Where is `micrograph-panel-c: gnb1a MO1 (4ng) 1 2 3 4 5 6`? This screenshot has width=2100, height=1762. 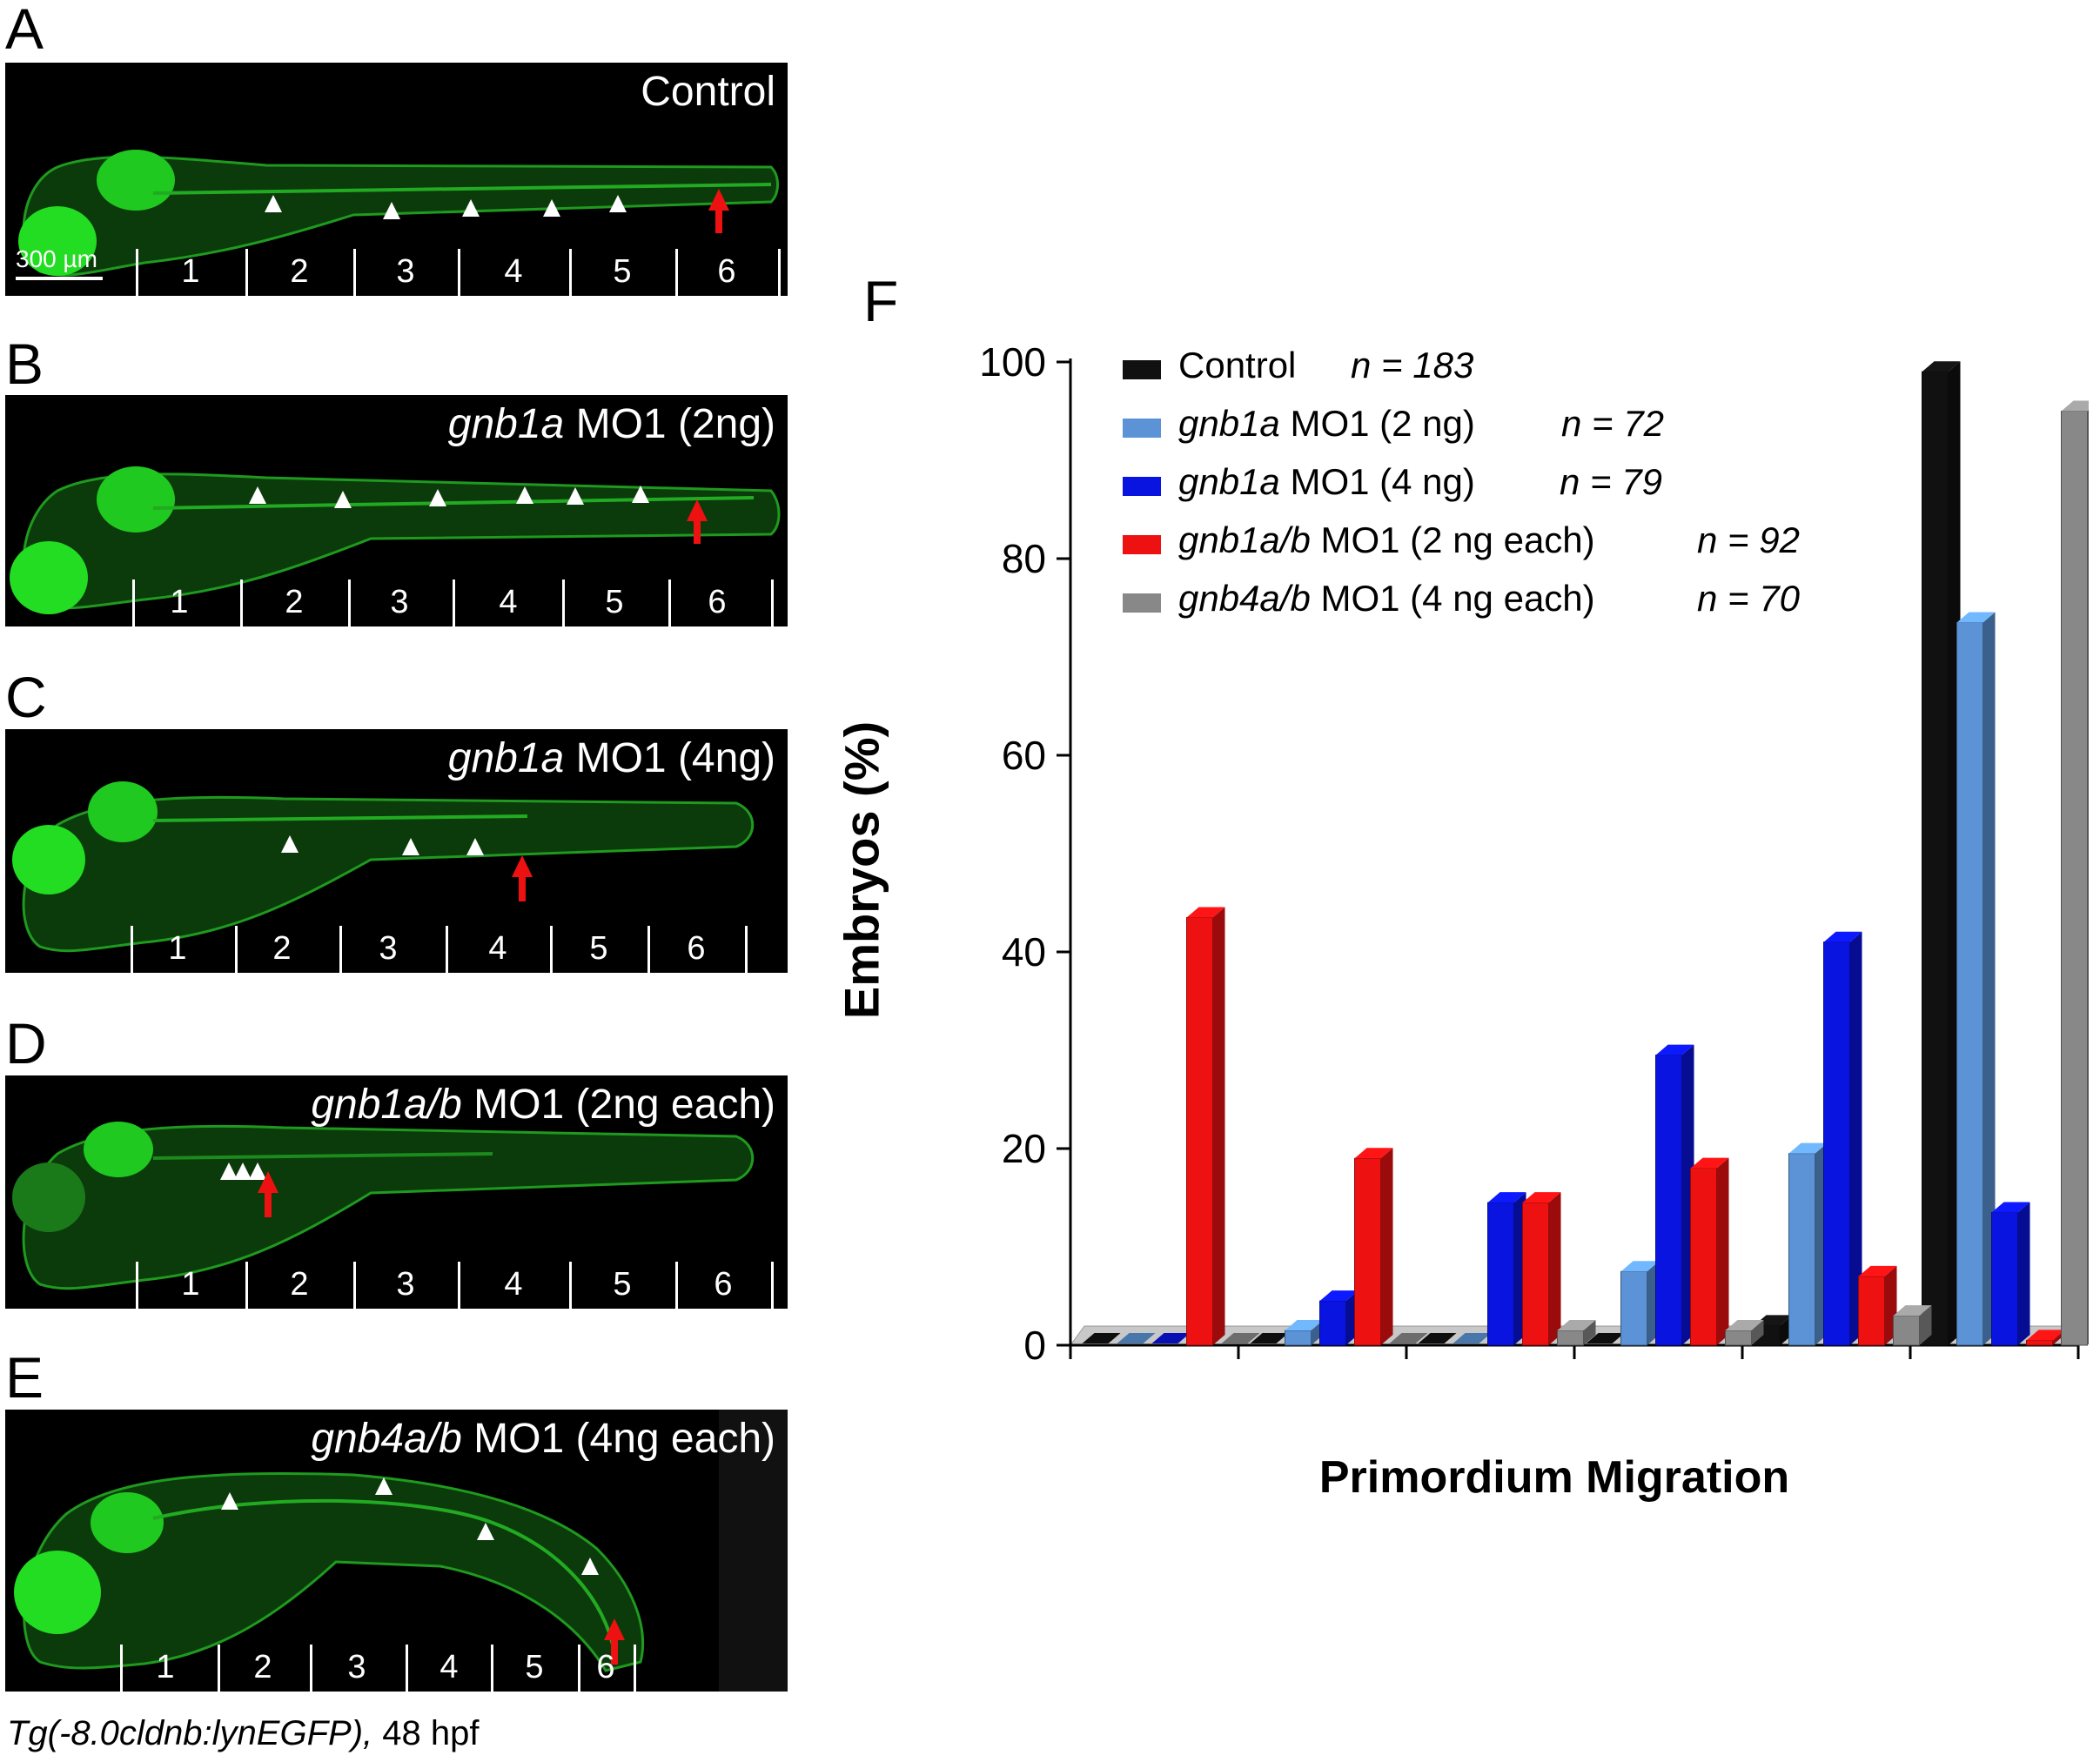 micrograph-panel-c: gnb1a MO1 (4ng) 1 2 3 4 5 6 is located at coordinates (396, 851).